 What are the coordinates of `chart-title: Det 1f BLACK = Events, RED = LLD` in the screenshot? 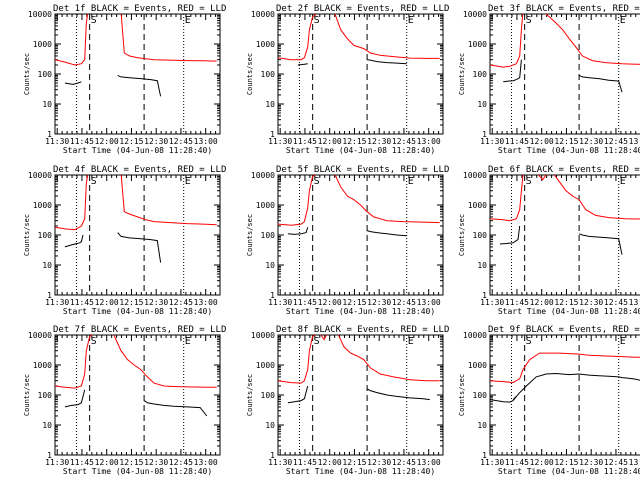 It's located at (139, 9).